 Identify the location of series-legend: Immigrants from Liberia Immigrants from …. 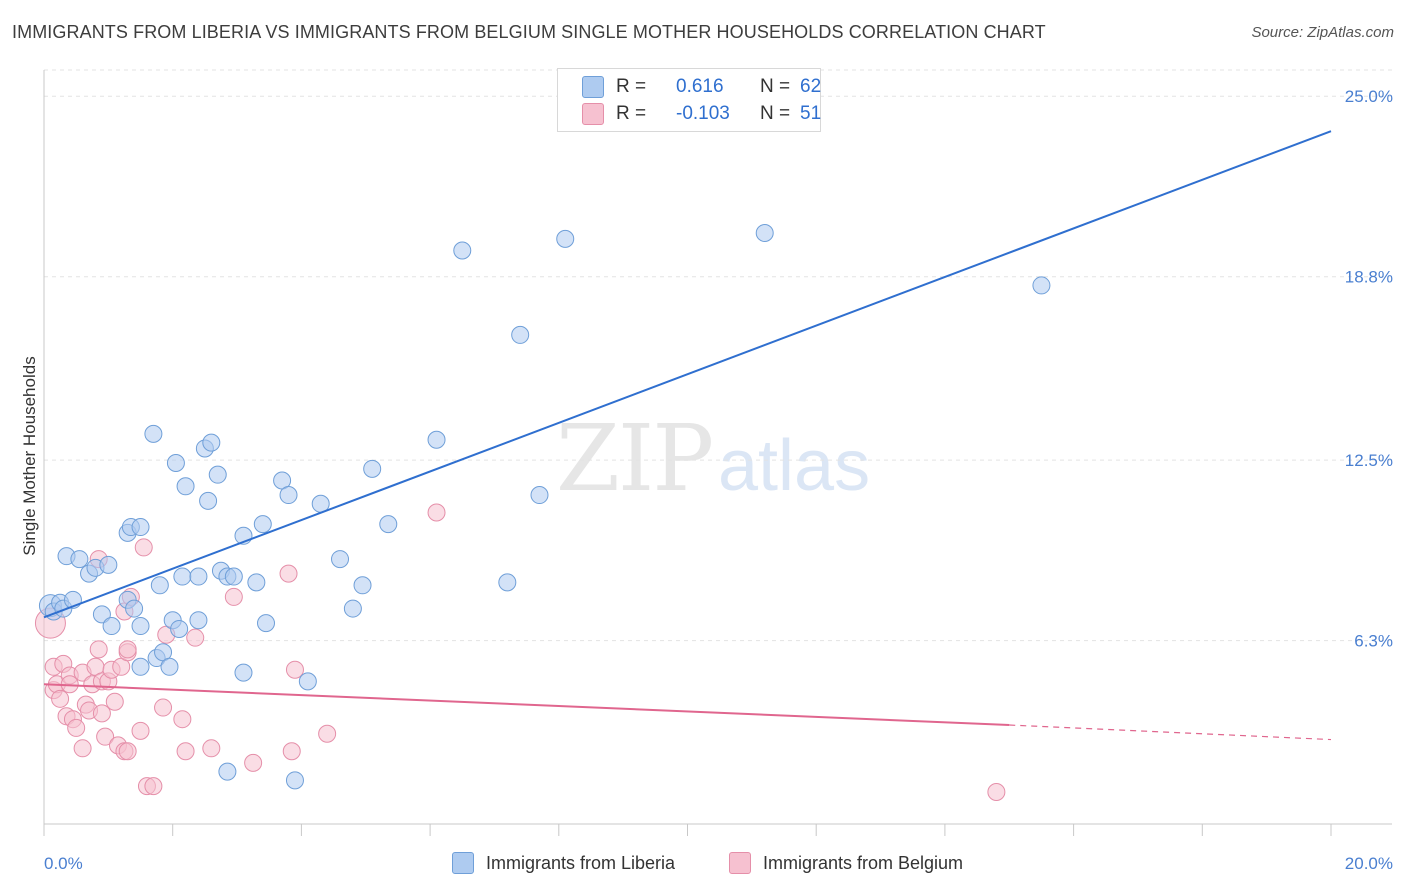
(703, 865).